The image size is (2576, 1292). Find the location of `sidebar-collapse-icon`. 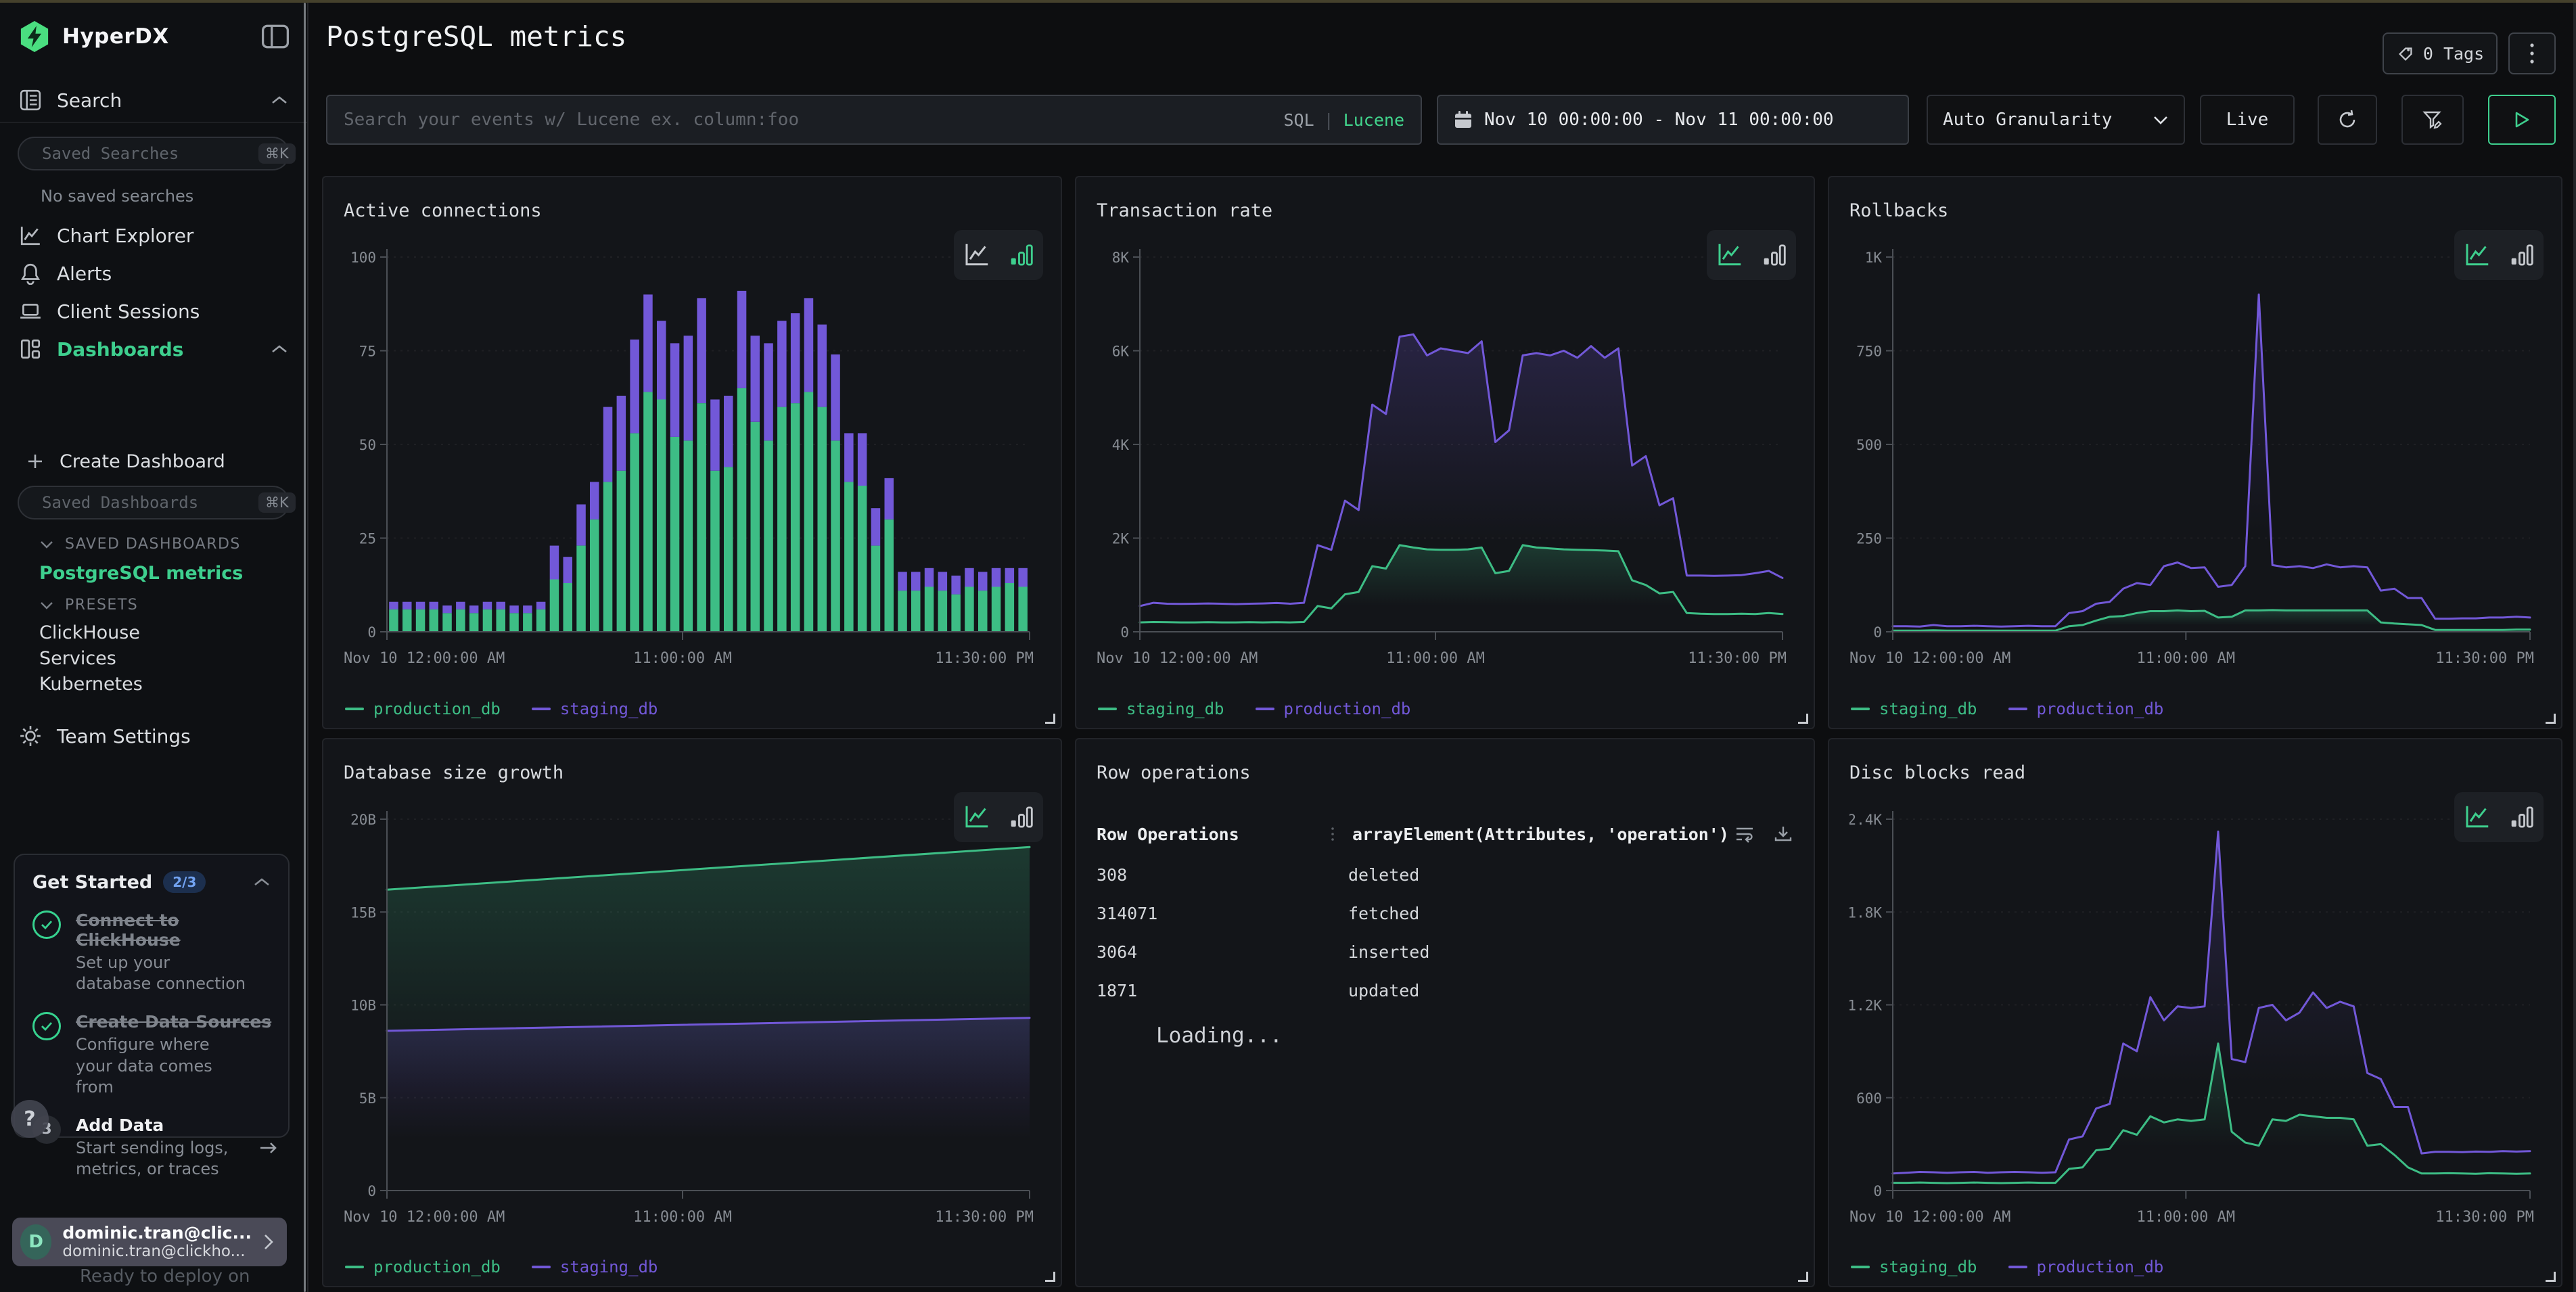

sidebar-collapse-icon is located at coordinates (275, 36).